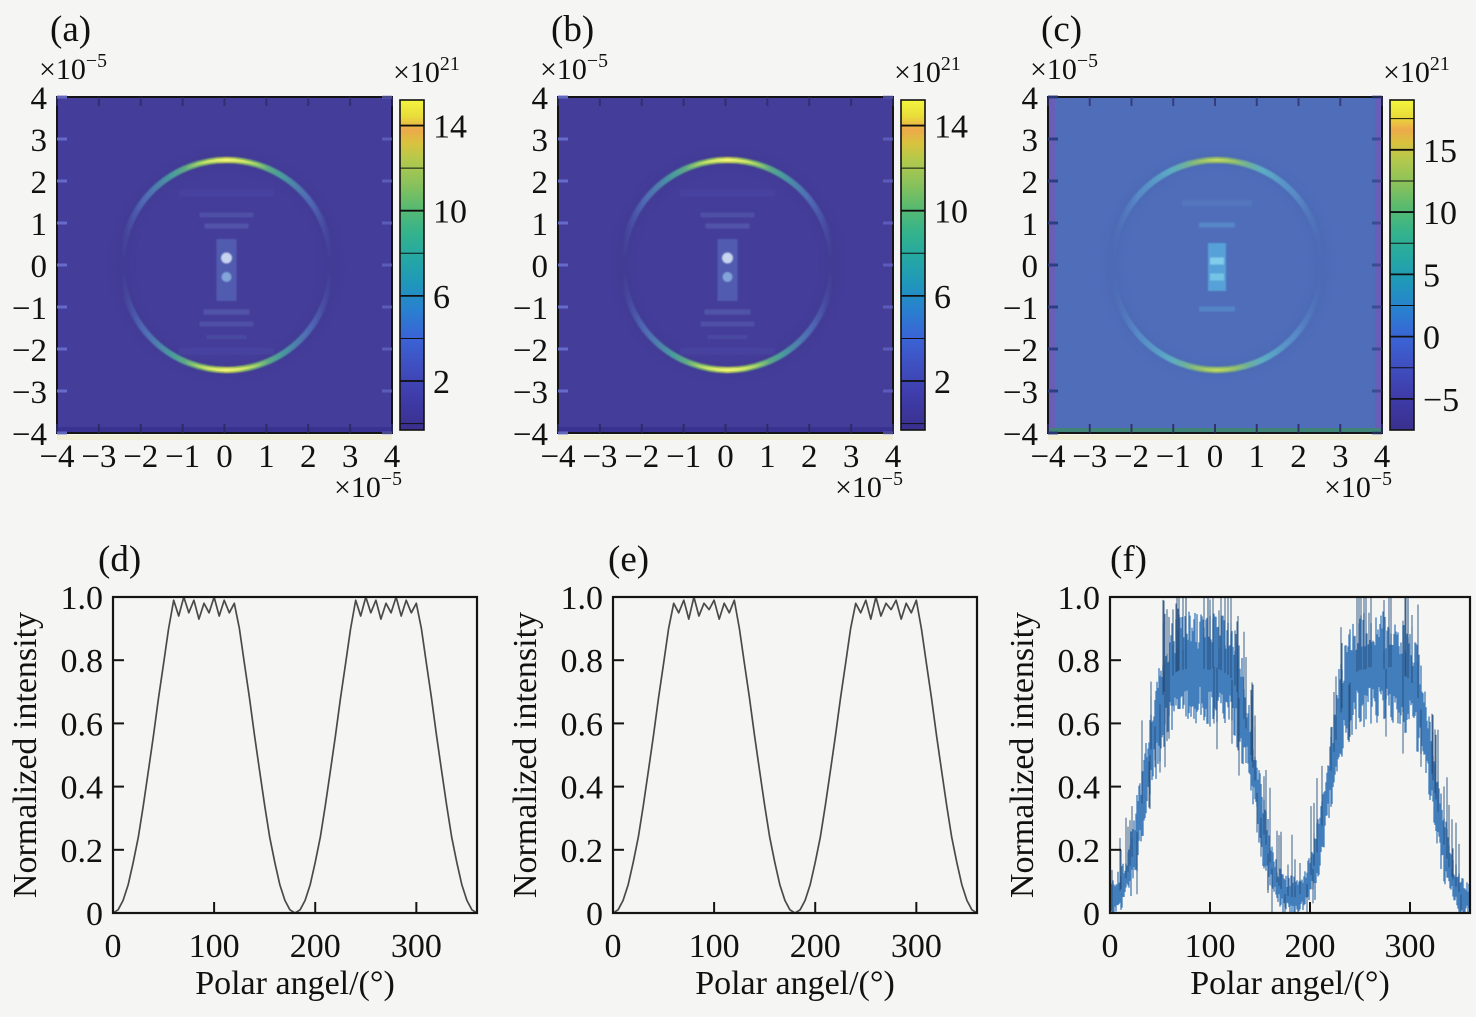 This screenshot has width=1476, height=1017. What do you see at coordinates (1286, 755) in the screenshot?
I see `noise-spikes` at bounding box center [1286, 755].